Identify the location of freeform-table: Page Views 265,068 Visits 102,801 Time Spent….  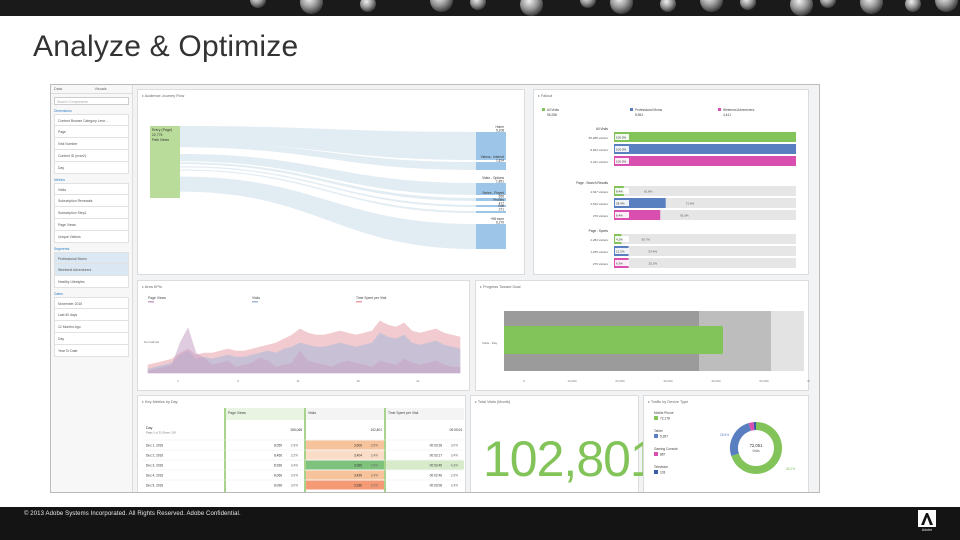
(303, 450).